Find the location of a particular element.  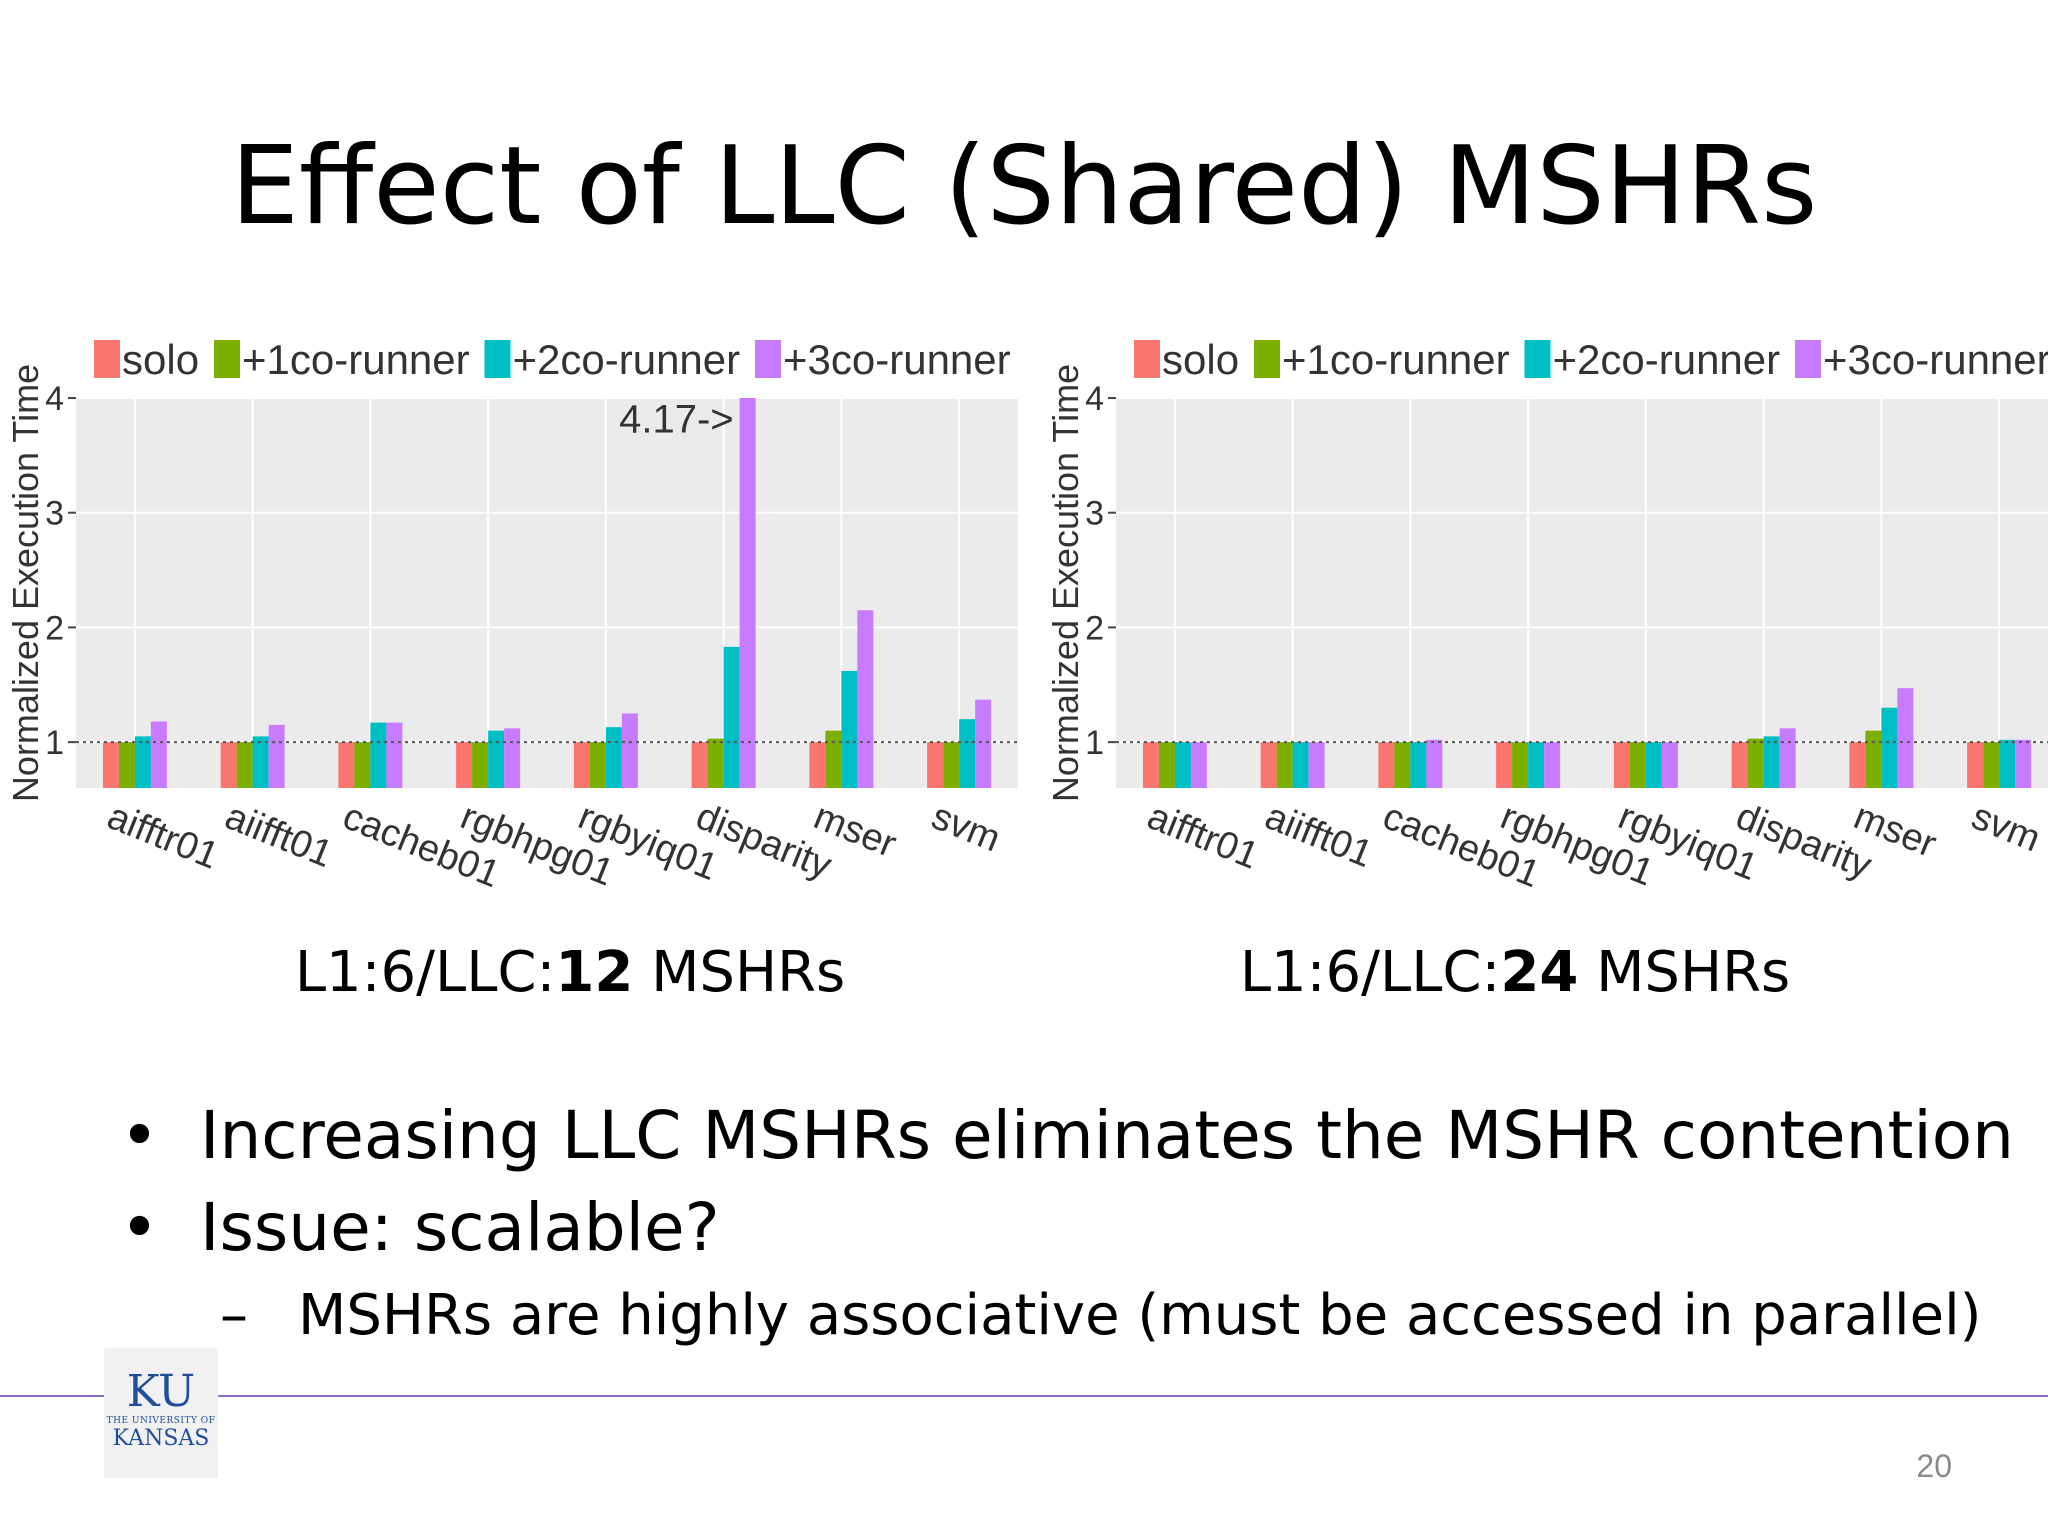

y-axis-label: Normalized Execution Time is located at coordinates (1065, 583).